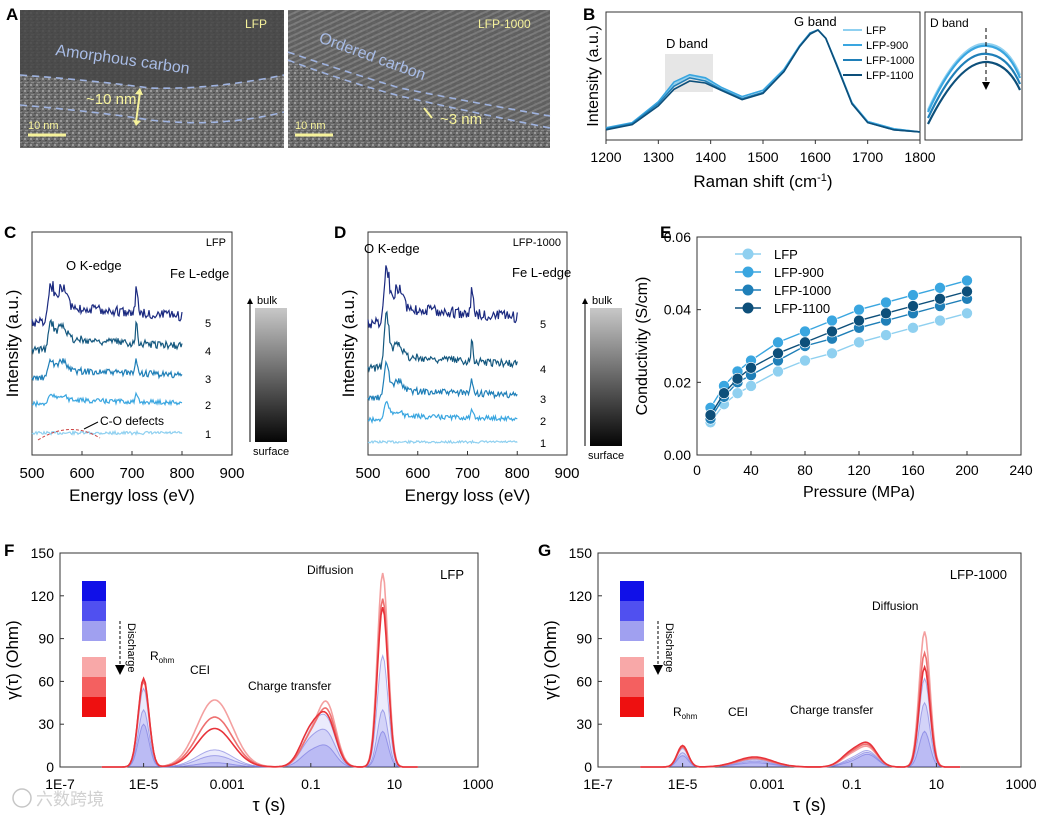  Describe the element at coordinates (70, 799) in the screenshot. I see `watermark-text: 六数跨境` at that location.